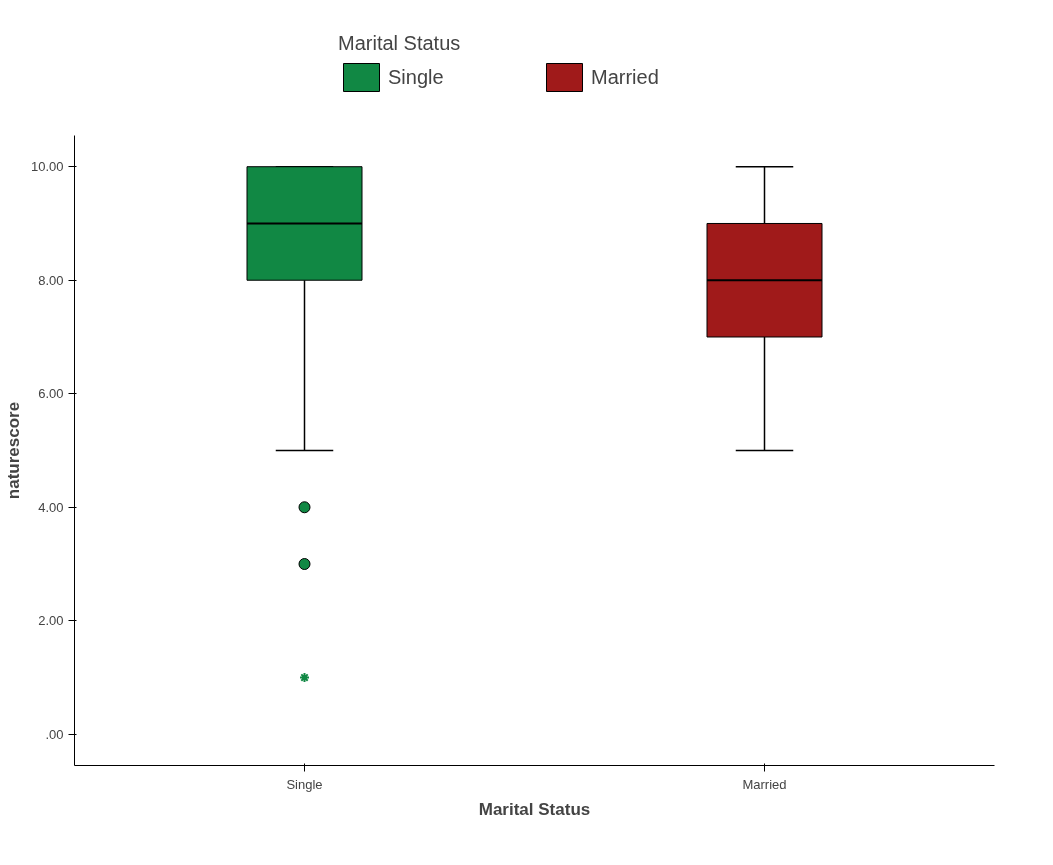 Image resolution: width=1053 pixels, height=865 pixels. What do you see at coordinates (400, 42) in the screenshot?
I see `legend-title: Marital Status` at bounding box center [400, 42].